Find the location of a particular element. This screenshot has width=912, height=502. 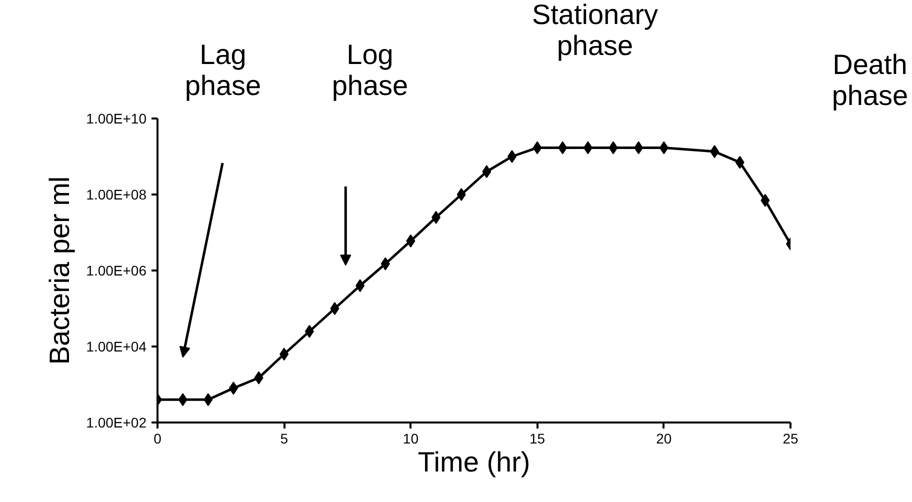

x-axis-title: Time (hr) is located at coordinates (474, 462).